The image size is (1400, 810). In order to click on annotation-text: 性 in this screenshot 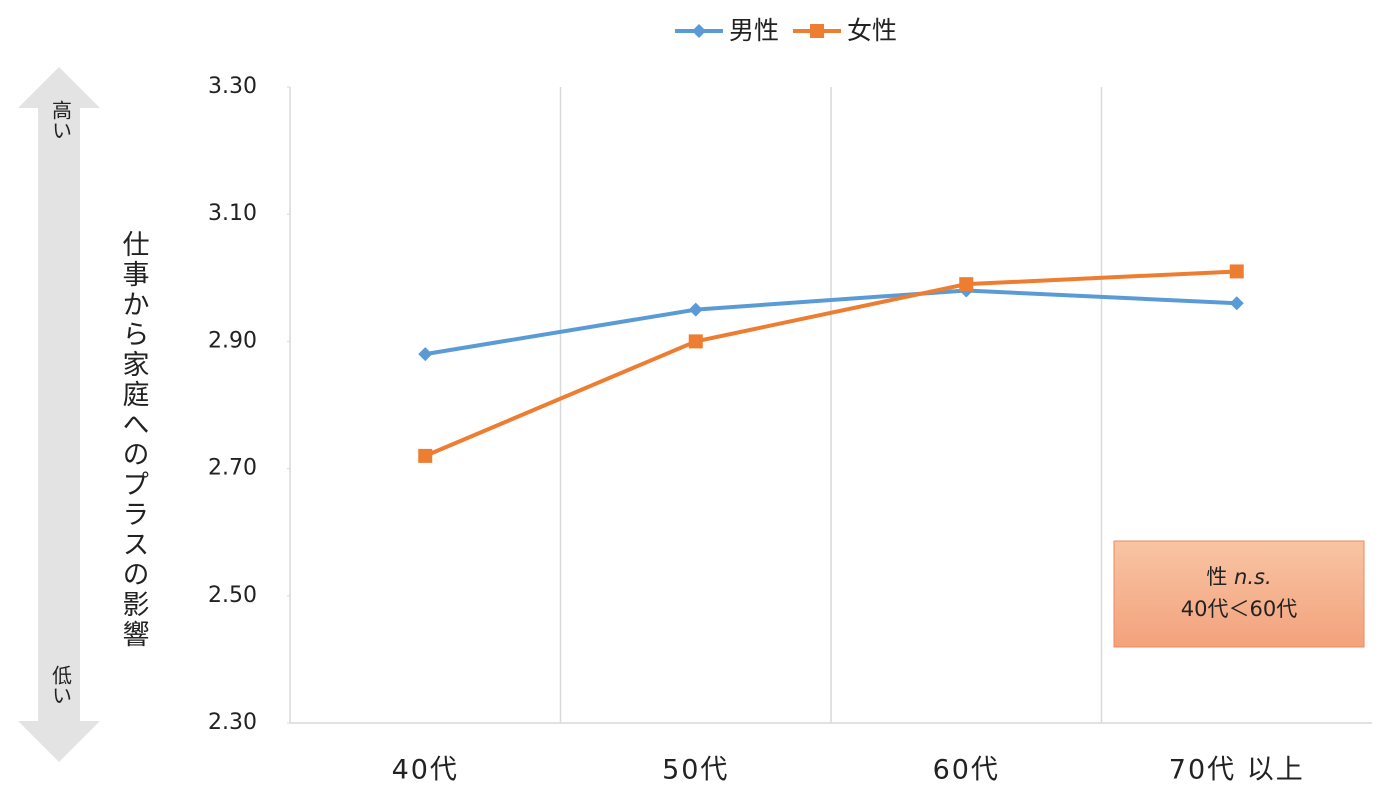, I will do `click(1216, 577)`.